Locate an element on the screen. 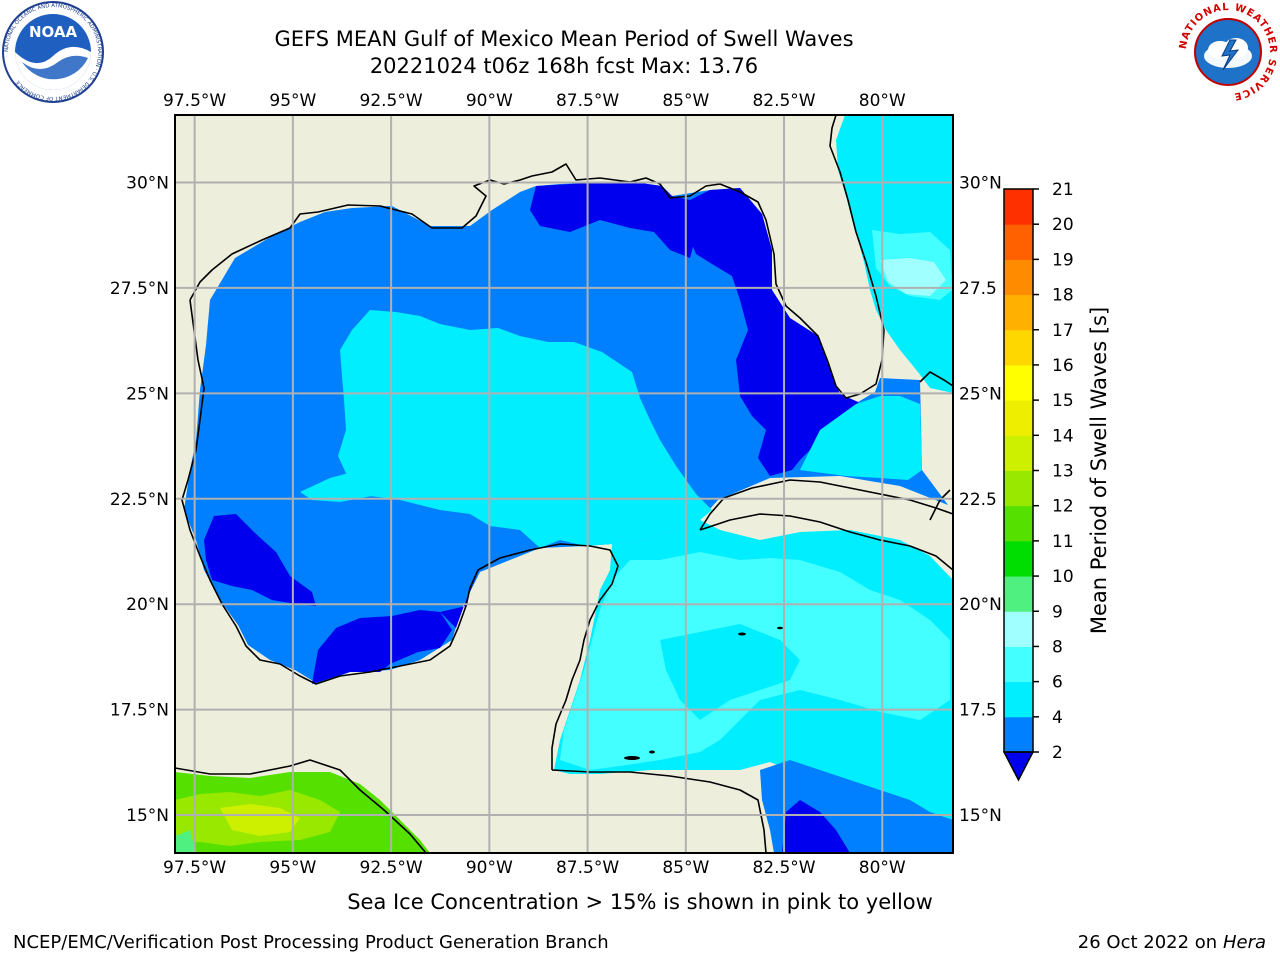 This screenshot has height=960, width=1280. colorbar-tick-label: 20 is located at coordinates (1063, 225).